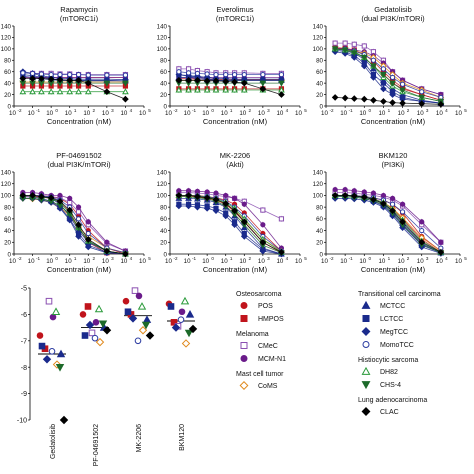  I want to click on legend-item-label: MCTCC, so click(392, 306).